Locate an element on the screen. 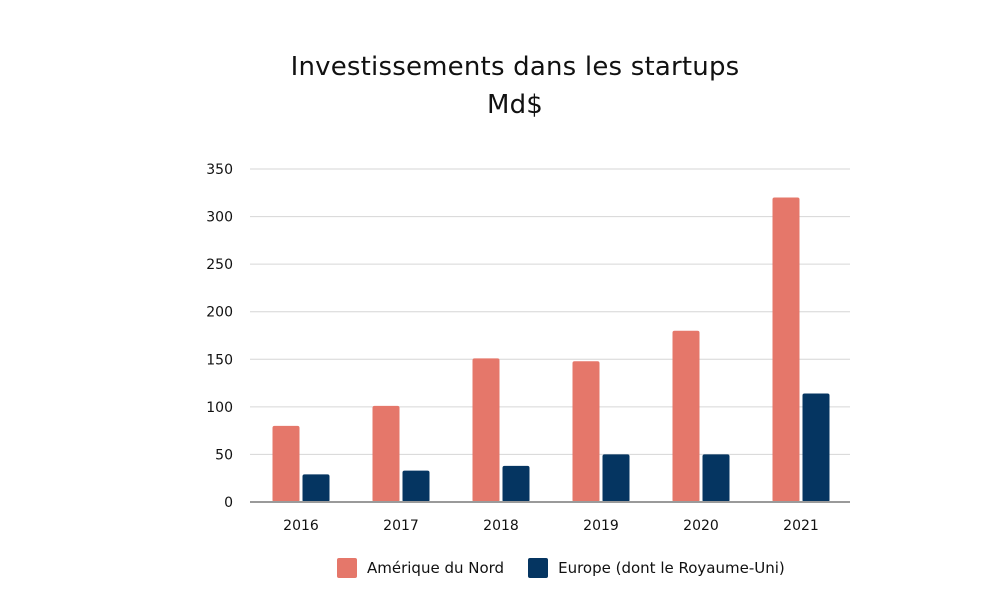  bar-north-america-2020 is located at coordinates (686, 416).